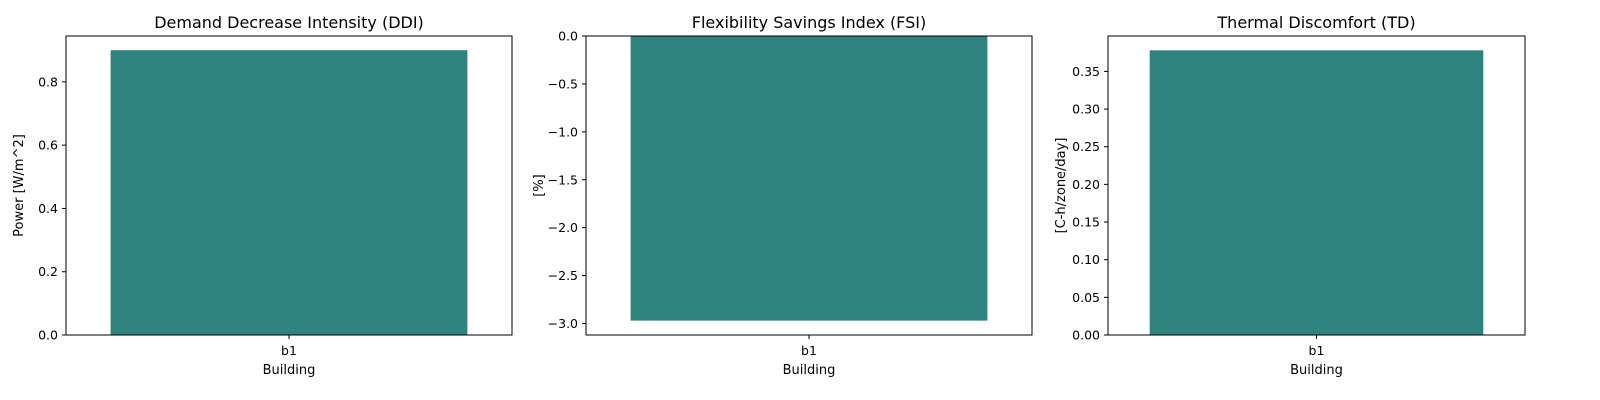 This screenshot has width=1600, height=400. Describe the element at coordinates (1316, 193) in the screenshot. I see `bar-b1` at that location.